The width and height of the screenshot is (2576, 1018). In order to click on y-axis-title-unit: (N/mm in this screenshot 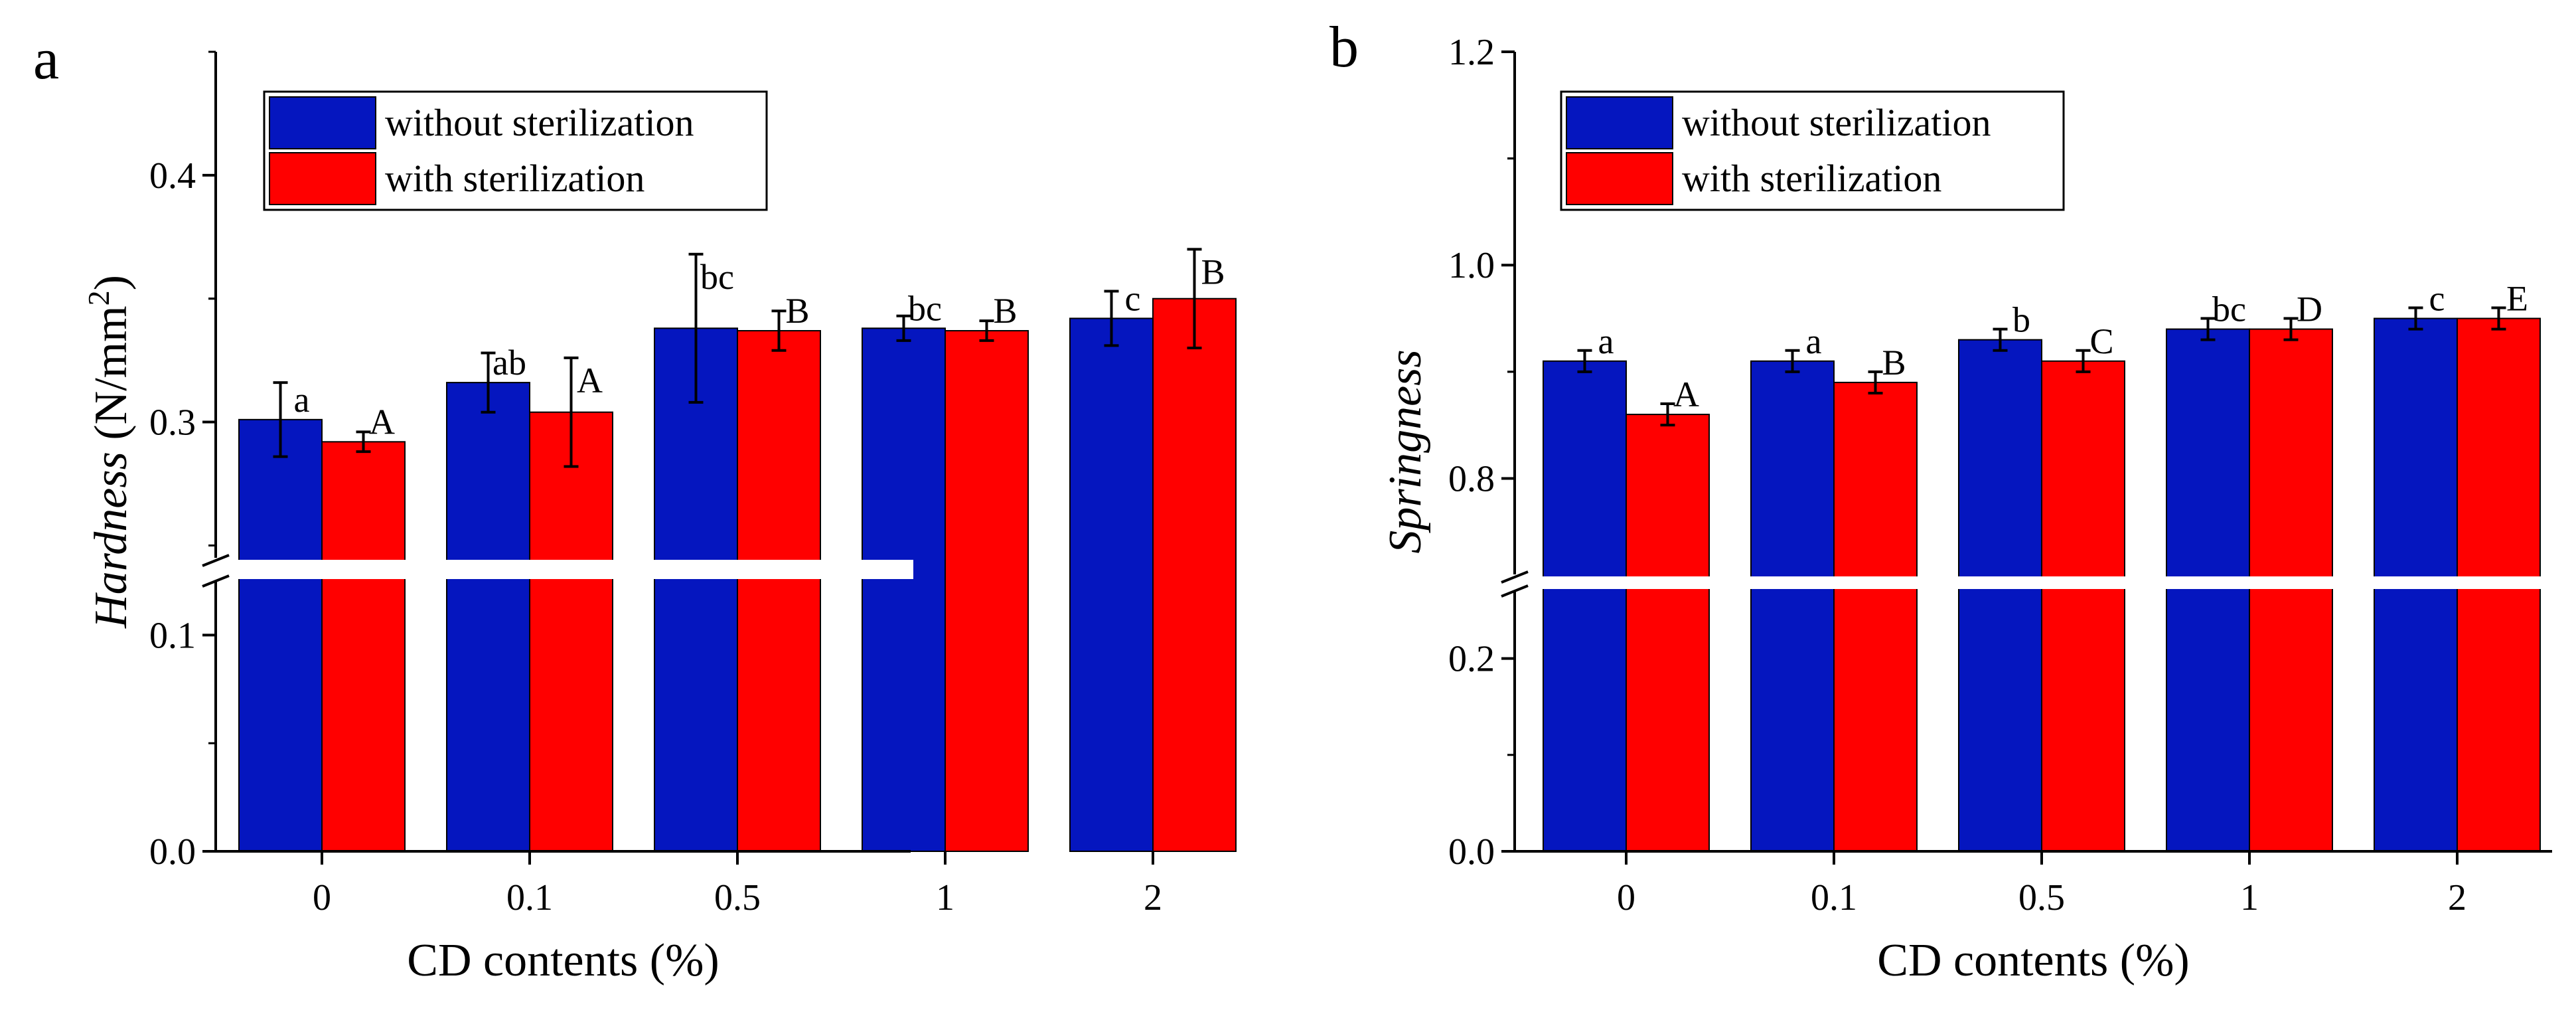, I will do `click(112, 378)`.